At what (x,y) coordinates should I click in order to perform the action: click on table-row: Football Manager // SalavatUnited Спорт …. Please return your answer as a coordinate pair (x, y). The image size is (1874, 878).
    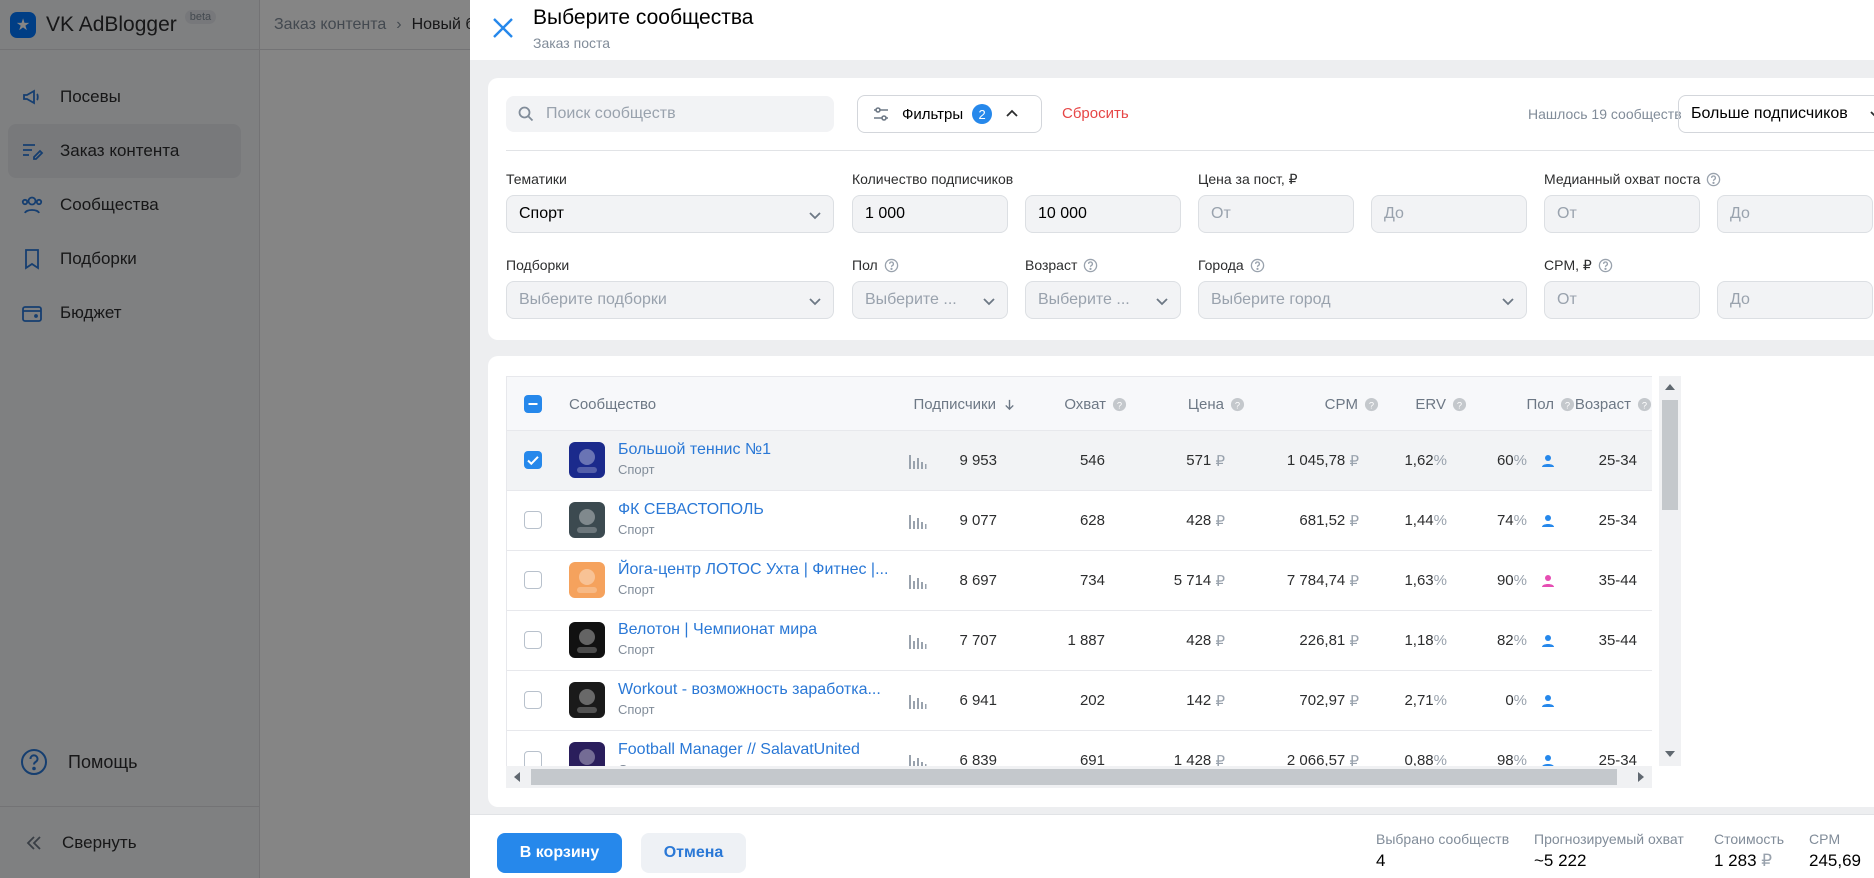
    Looking at the image, I should click on (1079, 748).